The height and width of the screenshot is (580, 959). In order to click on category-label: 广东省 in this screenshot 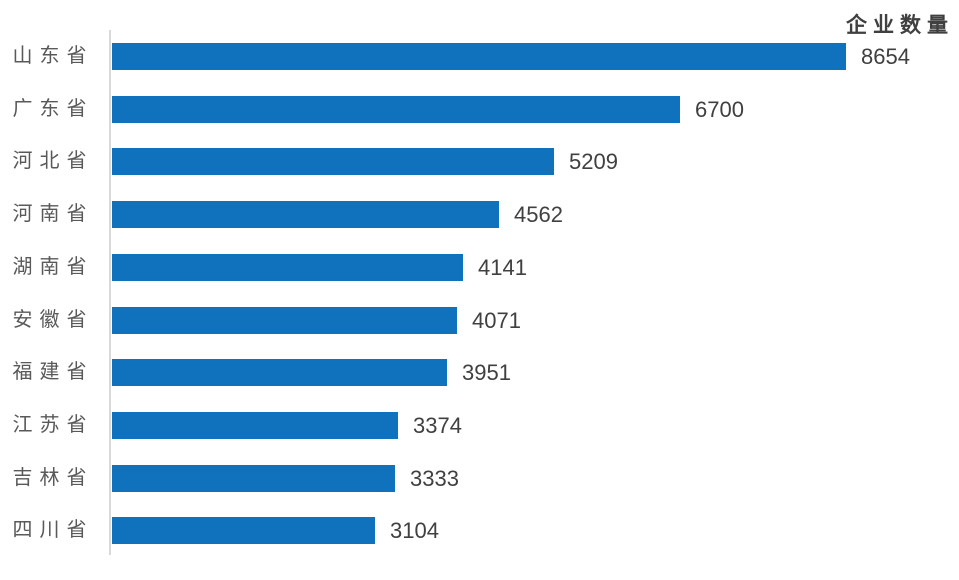, I will do `click(53, 109)`.